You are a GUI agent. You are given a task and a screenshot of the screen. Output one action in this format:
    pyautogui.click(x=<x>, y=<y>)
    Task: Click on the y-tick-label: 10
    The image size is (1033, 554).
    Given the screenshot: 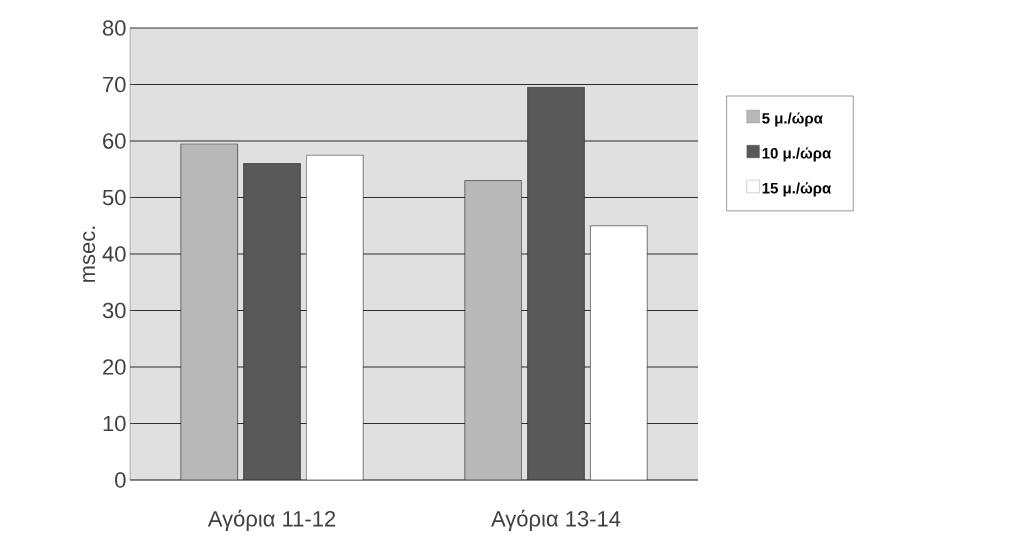 What is the action you would take?
    pyautogui.click(x=114, y=423)
    